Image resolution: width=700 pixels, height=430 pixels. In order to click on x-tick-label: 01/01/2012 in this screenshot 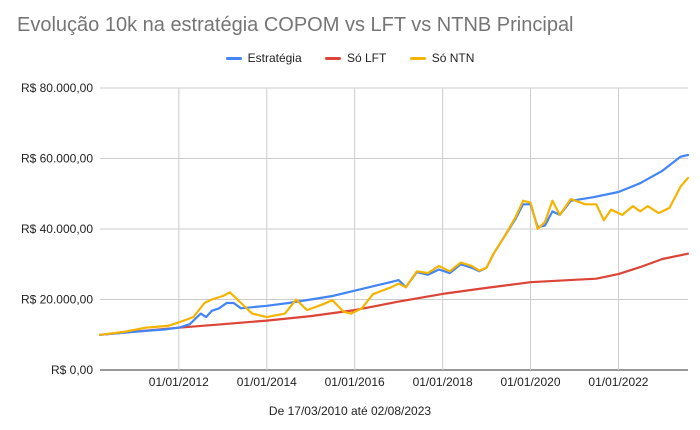, I will do `click(179, 382)`.